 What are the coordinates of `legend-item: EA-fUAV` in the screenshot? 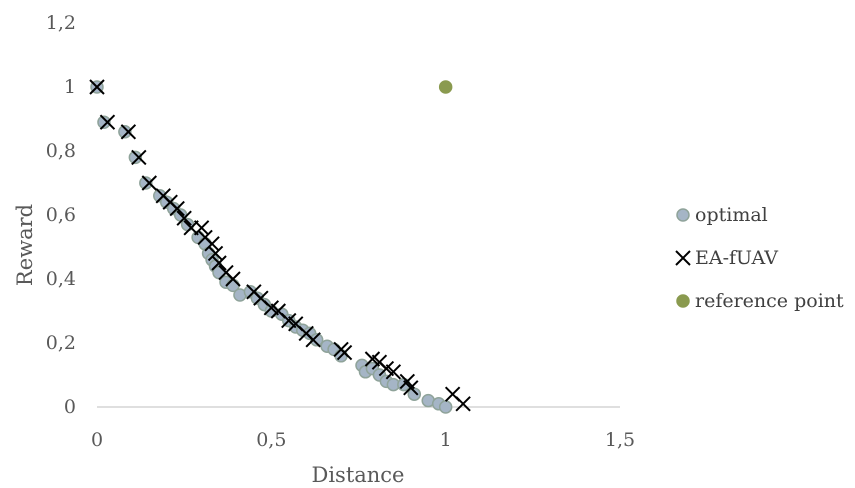 It's located at (726, 258).